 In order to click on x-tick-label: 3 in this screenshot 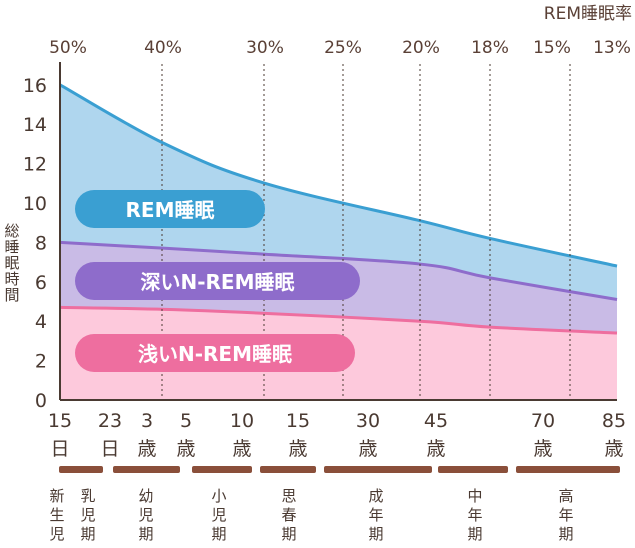, I will do `click(147, 421)`.